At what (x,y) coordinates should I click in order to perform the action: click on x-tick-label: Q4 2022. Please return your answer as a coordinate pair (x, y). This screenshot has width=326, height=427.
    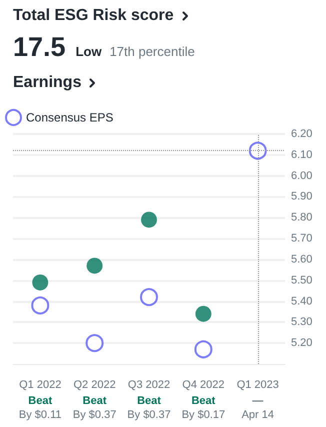
    Looking at the image, I should click on (203, 385).